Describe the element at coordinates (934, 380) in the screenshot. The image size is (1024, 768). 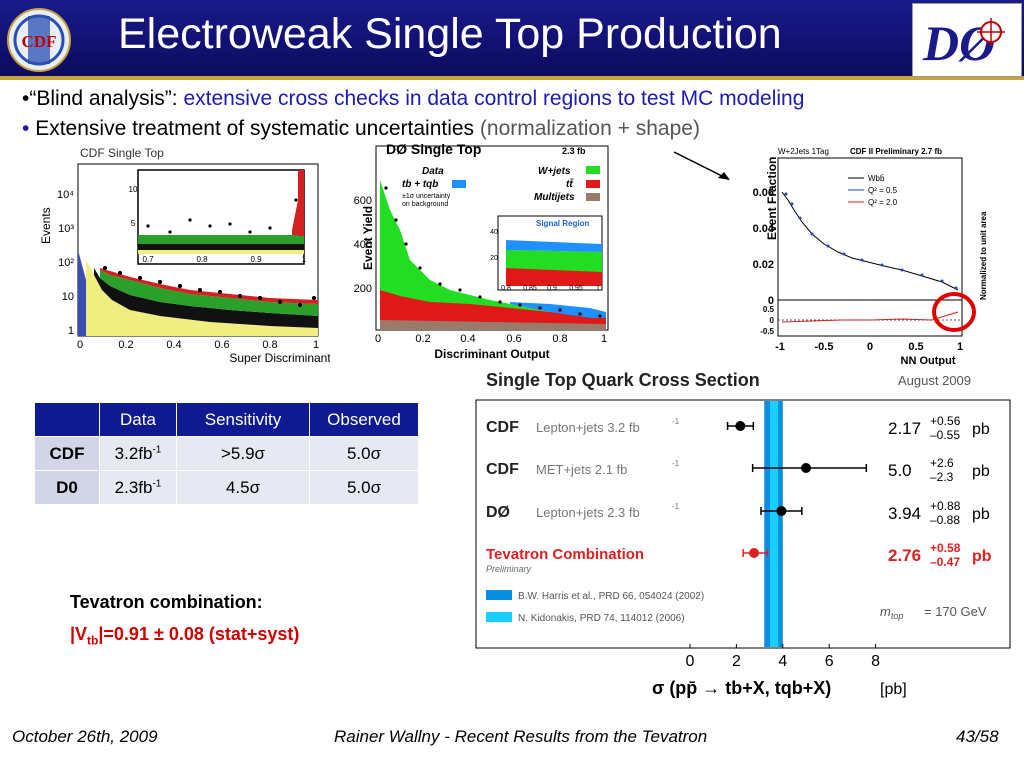
I see `xsec-date: August 2009` at that location.